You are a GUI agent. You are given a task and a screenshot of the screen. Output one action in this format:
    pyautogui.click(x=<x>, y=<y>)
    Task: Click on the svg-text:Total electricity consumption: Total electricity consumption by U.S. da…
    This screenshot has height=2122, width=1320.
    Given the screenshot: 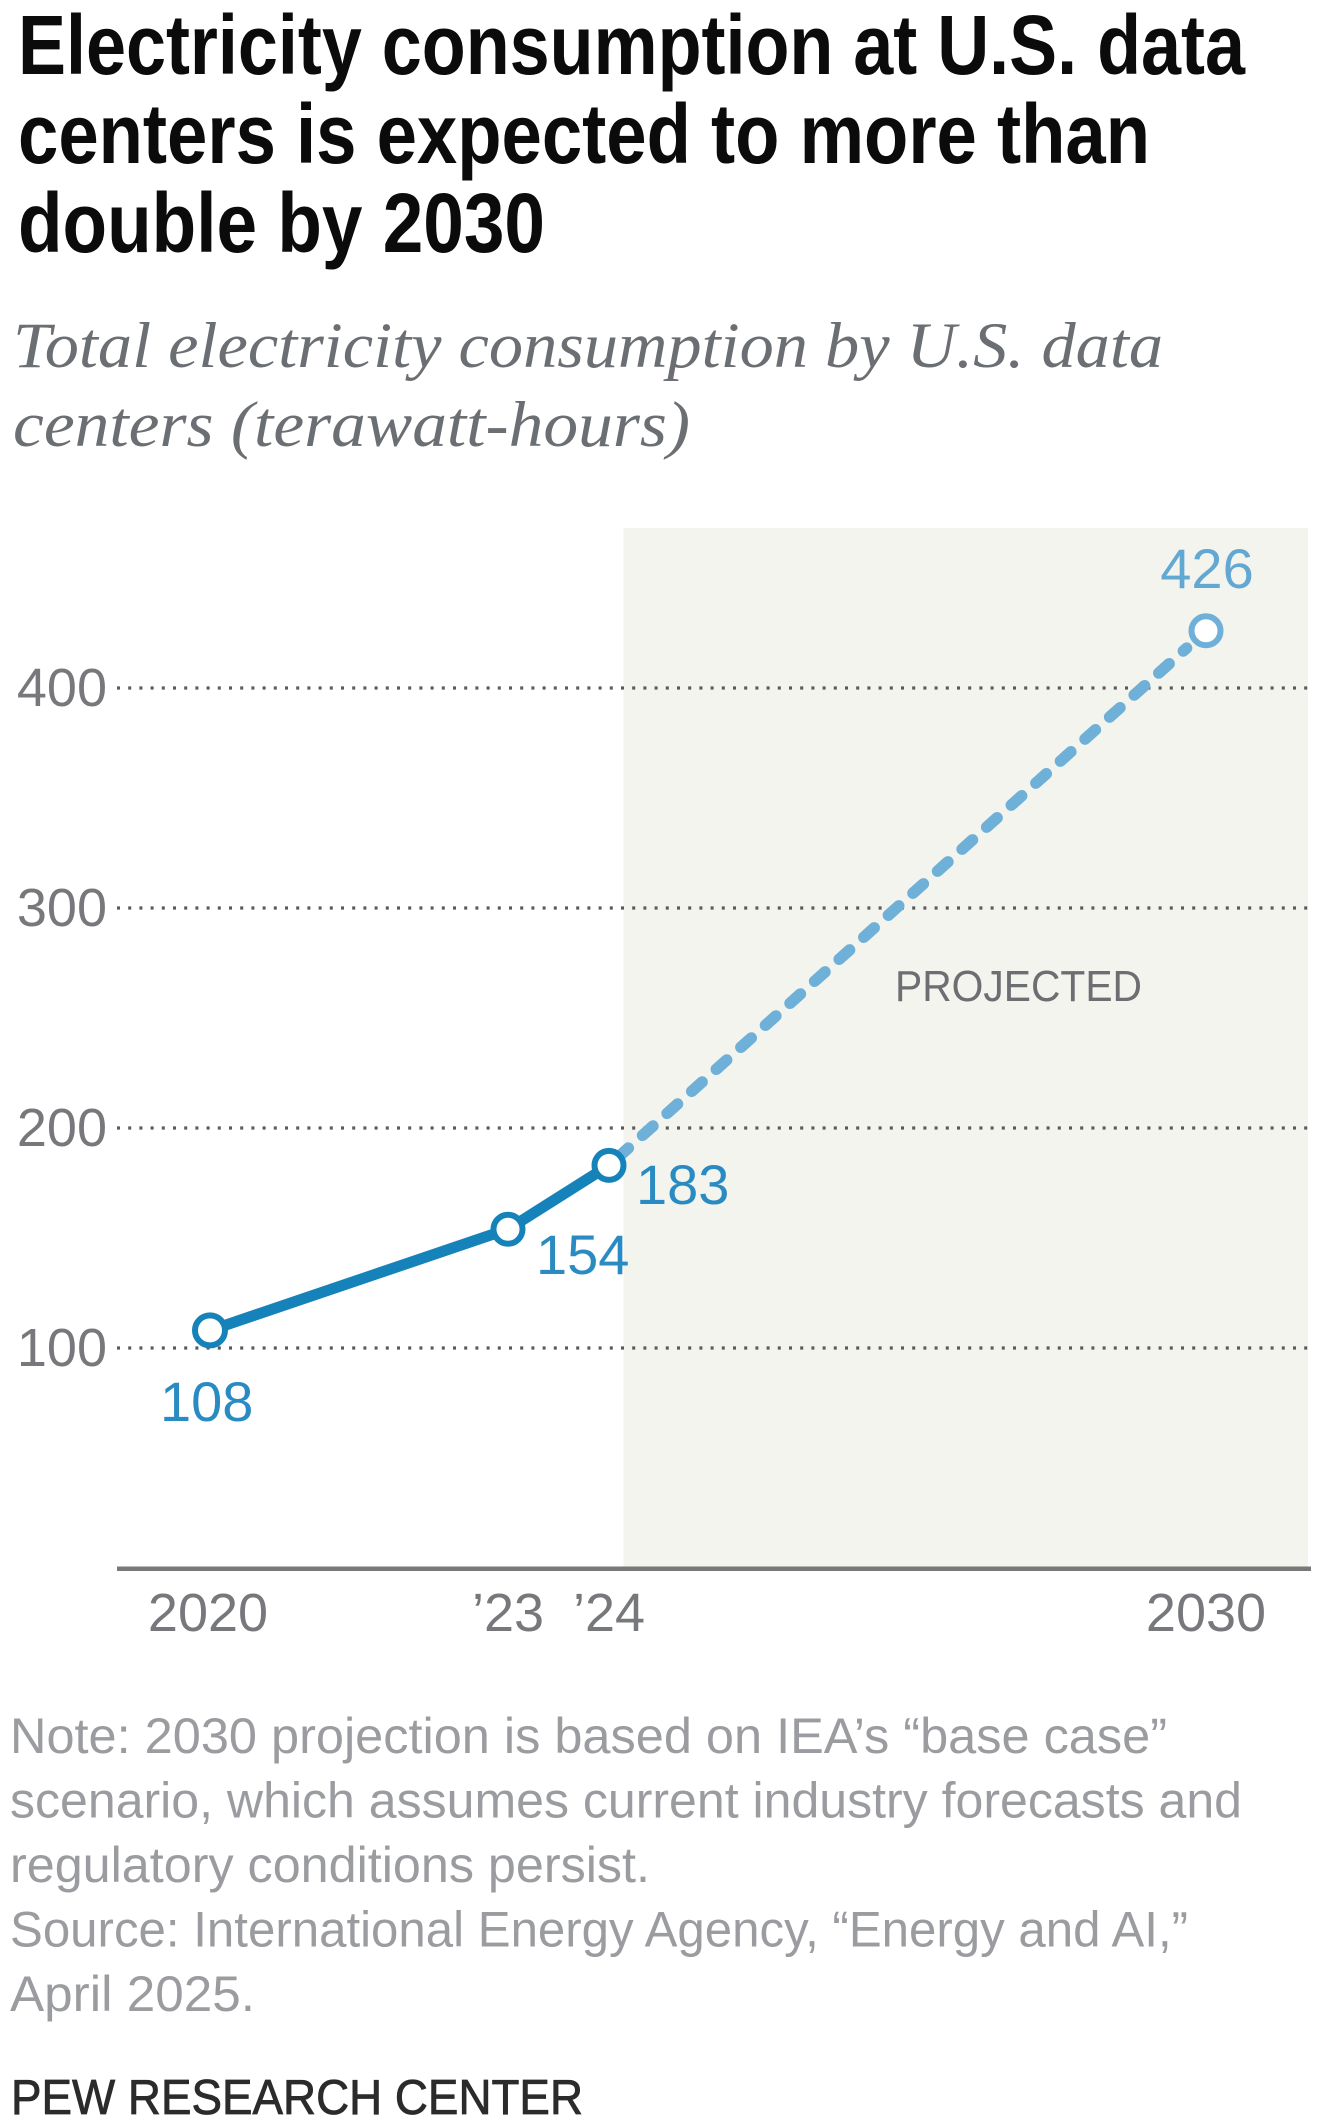 What is the action you would take?
    pyautogui.click(x=588, y=346)
    